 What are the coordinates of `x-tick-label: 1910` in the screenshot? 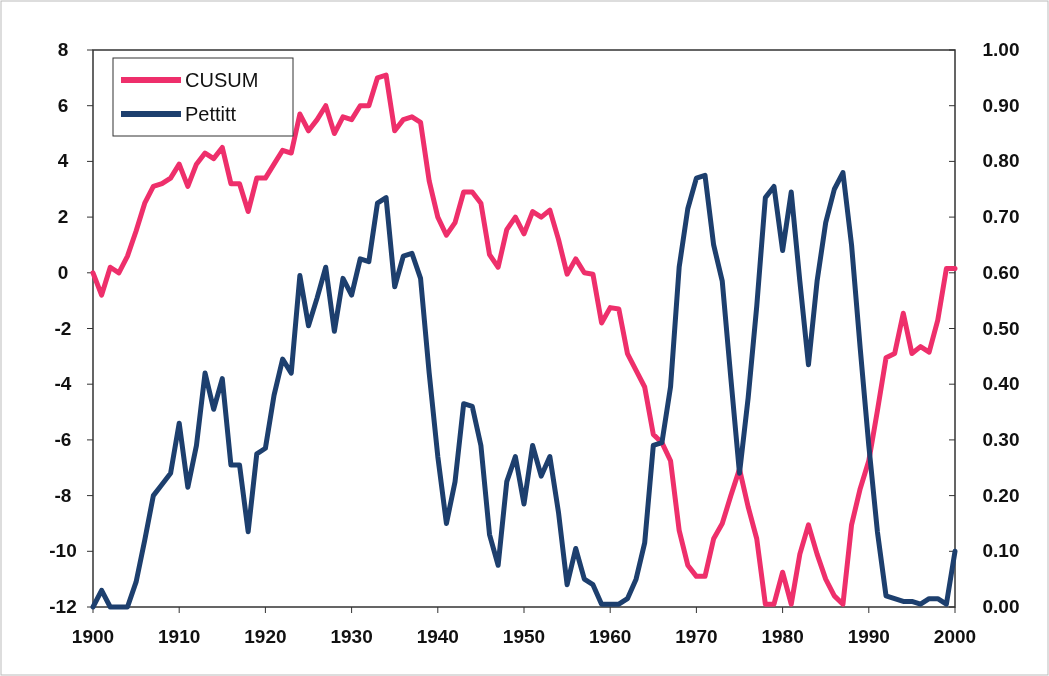 It's located at (179, 636).